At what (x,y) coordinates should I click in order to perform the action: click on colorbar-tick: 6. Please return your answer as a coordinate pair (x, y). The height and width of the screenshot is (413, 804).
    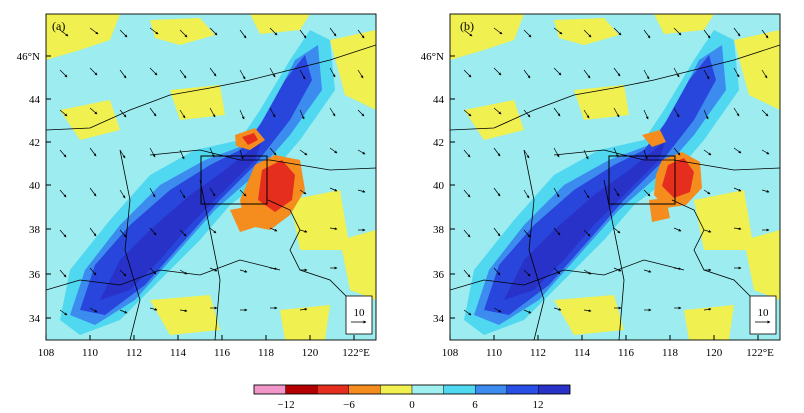
    Looking at the image, I should click on (475, 405).